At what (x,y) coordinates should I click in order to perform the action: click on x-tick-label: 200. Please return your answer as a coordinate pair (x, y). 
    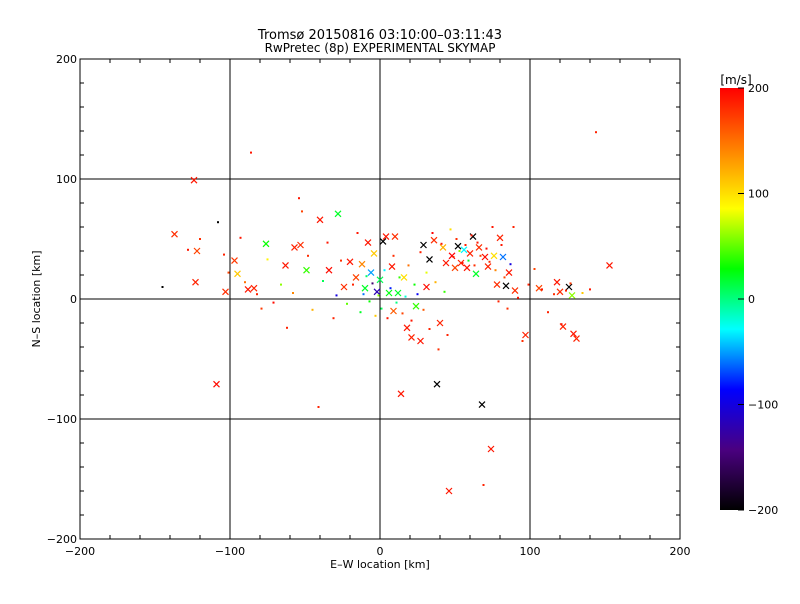
    Looking at the image, I should click on (680, 551).